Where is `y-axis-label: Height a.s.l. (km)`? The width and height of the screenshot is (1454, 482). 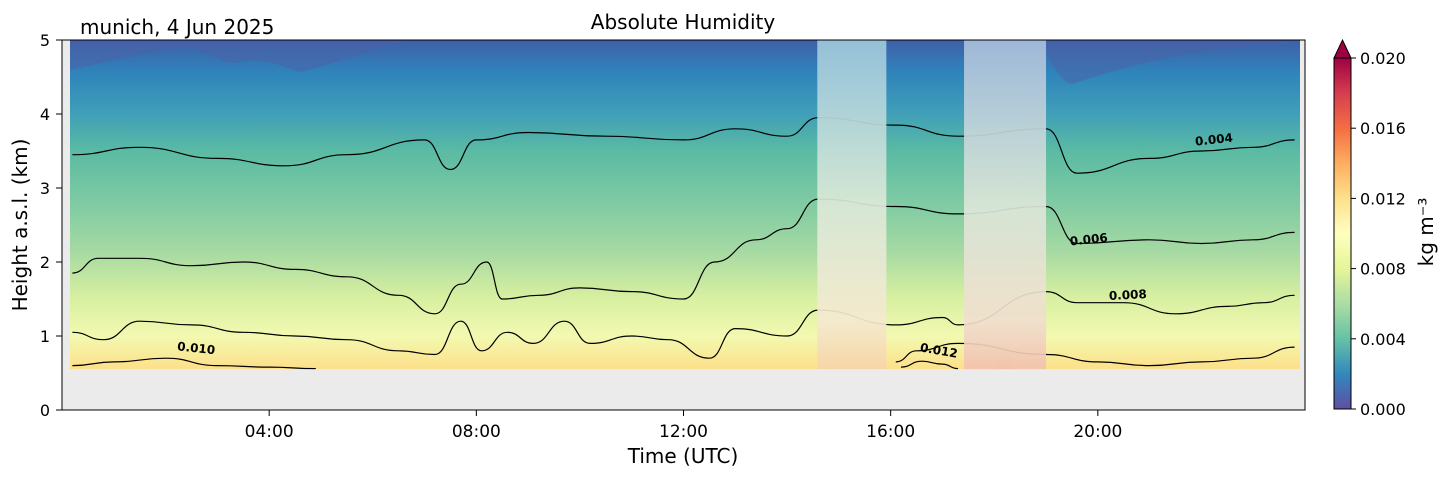 y-axis-label: Height a.s.l. (km) is located at coordinates (20, 225).